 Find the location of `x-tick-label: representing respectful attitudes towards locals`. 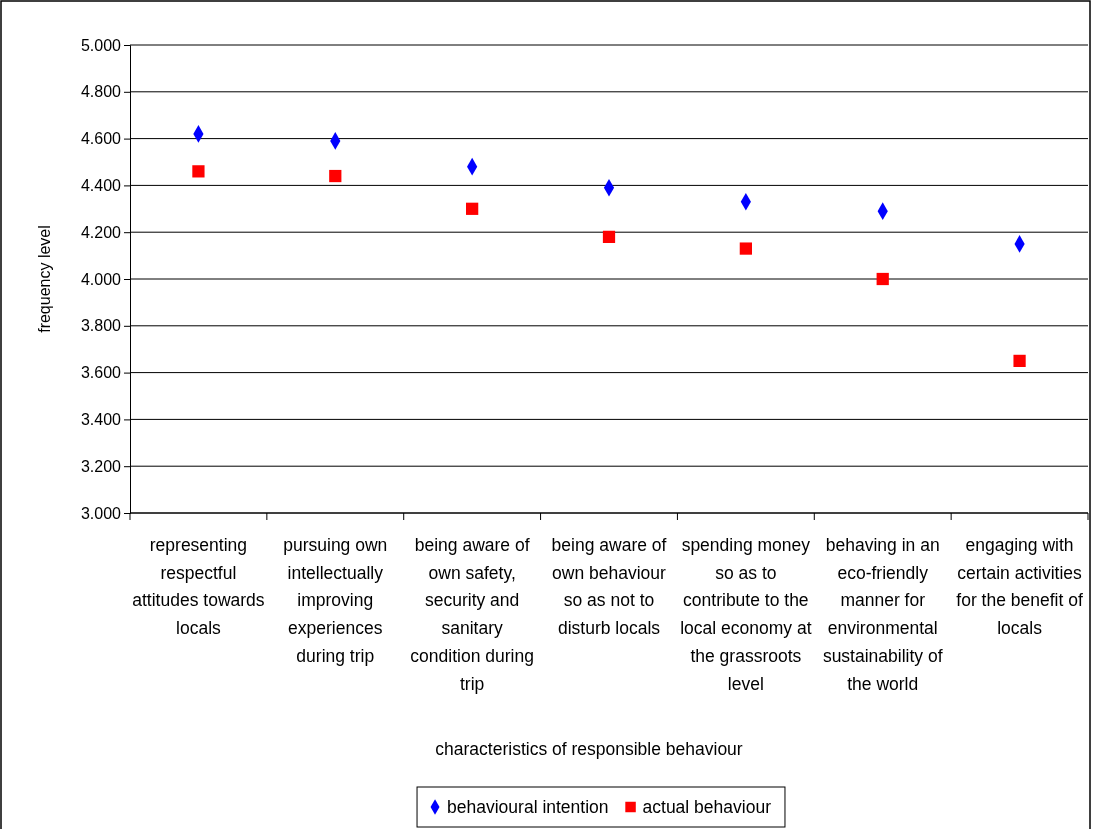

x-tick-label: representing respectful attitudes towards locals is located at coordinates (198, 587).